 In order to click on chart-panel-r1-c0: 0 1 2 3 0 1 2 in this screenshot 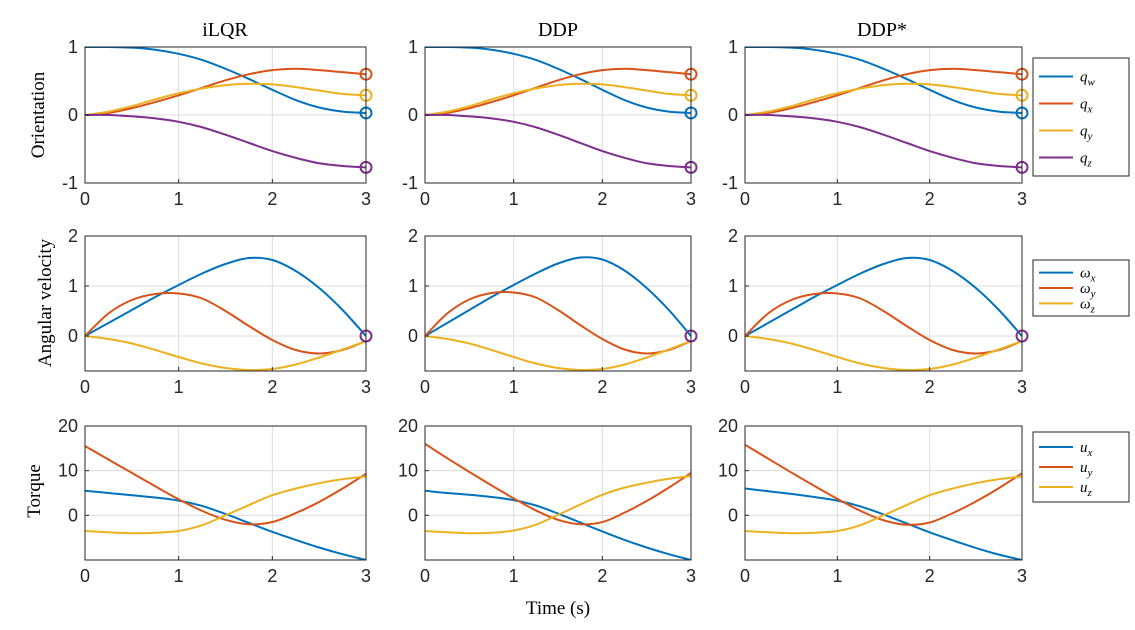, I will do `click(220, 311)`.